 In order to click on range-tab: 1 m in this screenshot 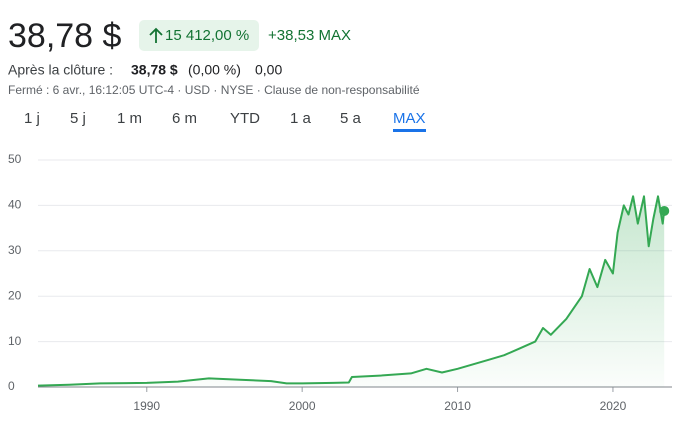, I will do `click(129, 118)`.